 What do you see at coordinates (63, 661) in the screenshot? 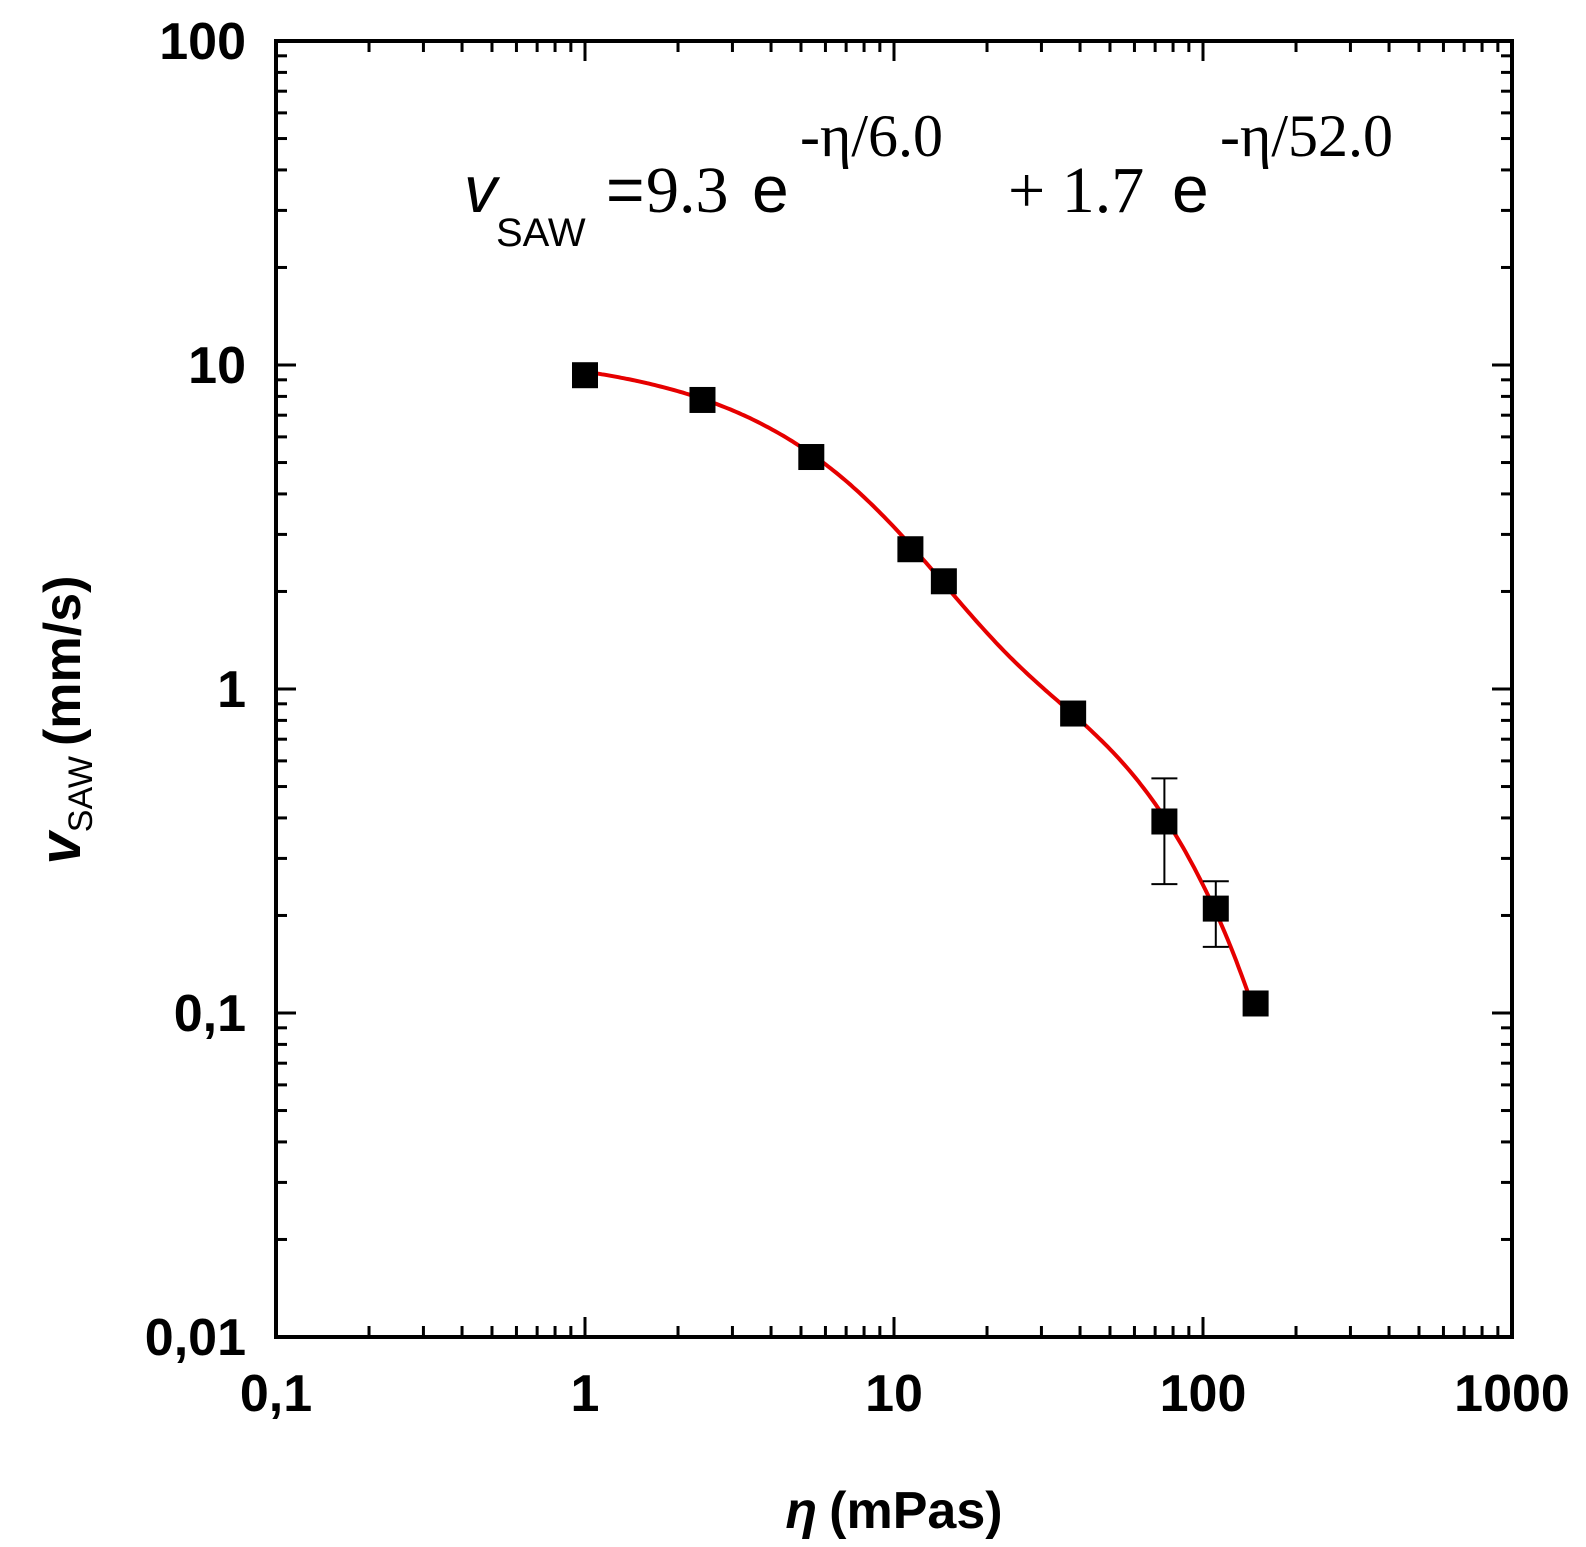
I see `y-axis-unit: (mm/s)` at bounding box center [63, 661].